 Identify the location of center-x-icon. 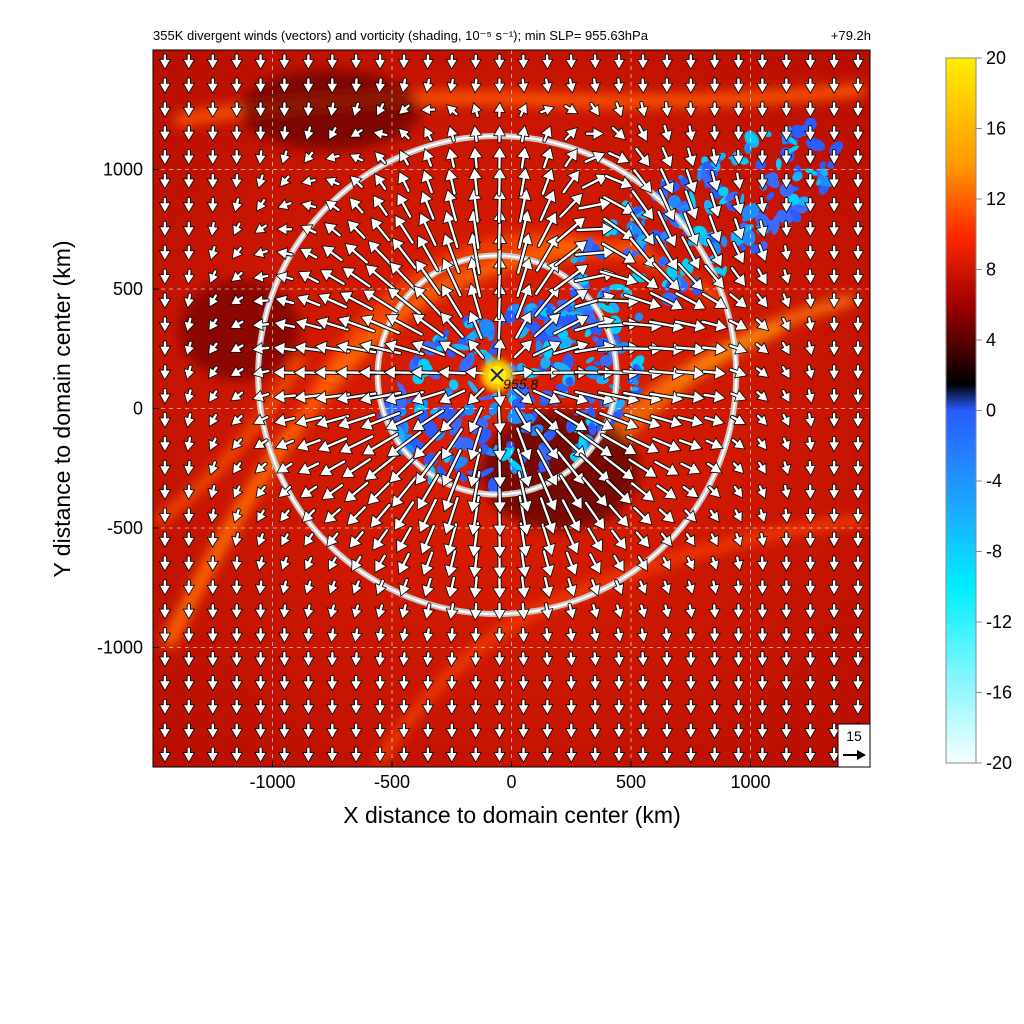
(497, 375).